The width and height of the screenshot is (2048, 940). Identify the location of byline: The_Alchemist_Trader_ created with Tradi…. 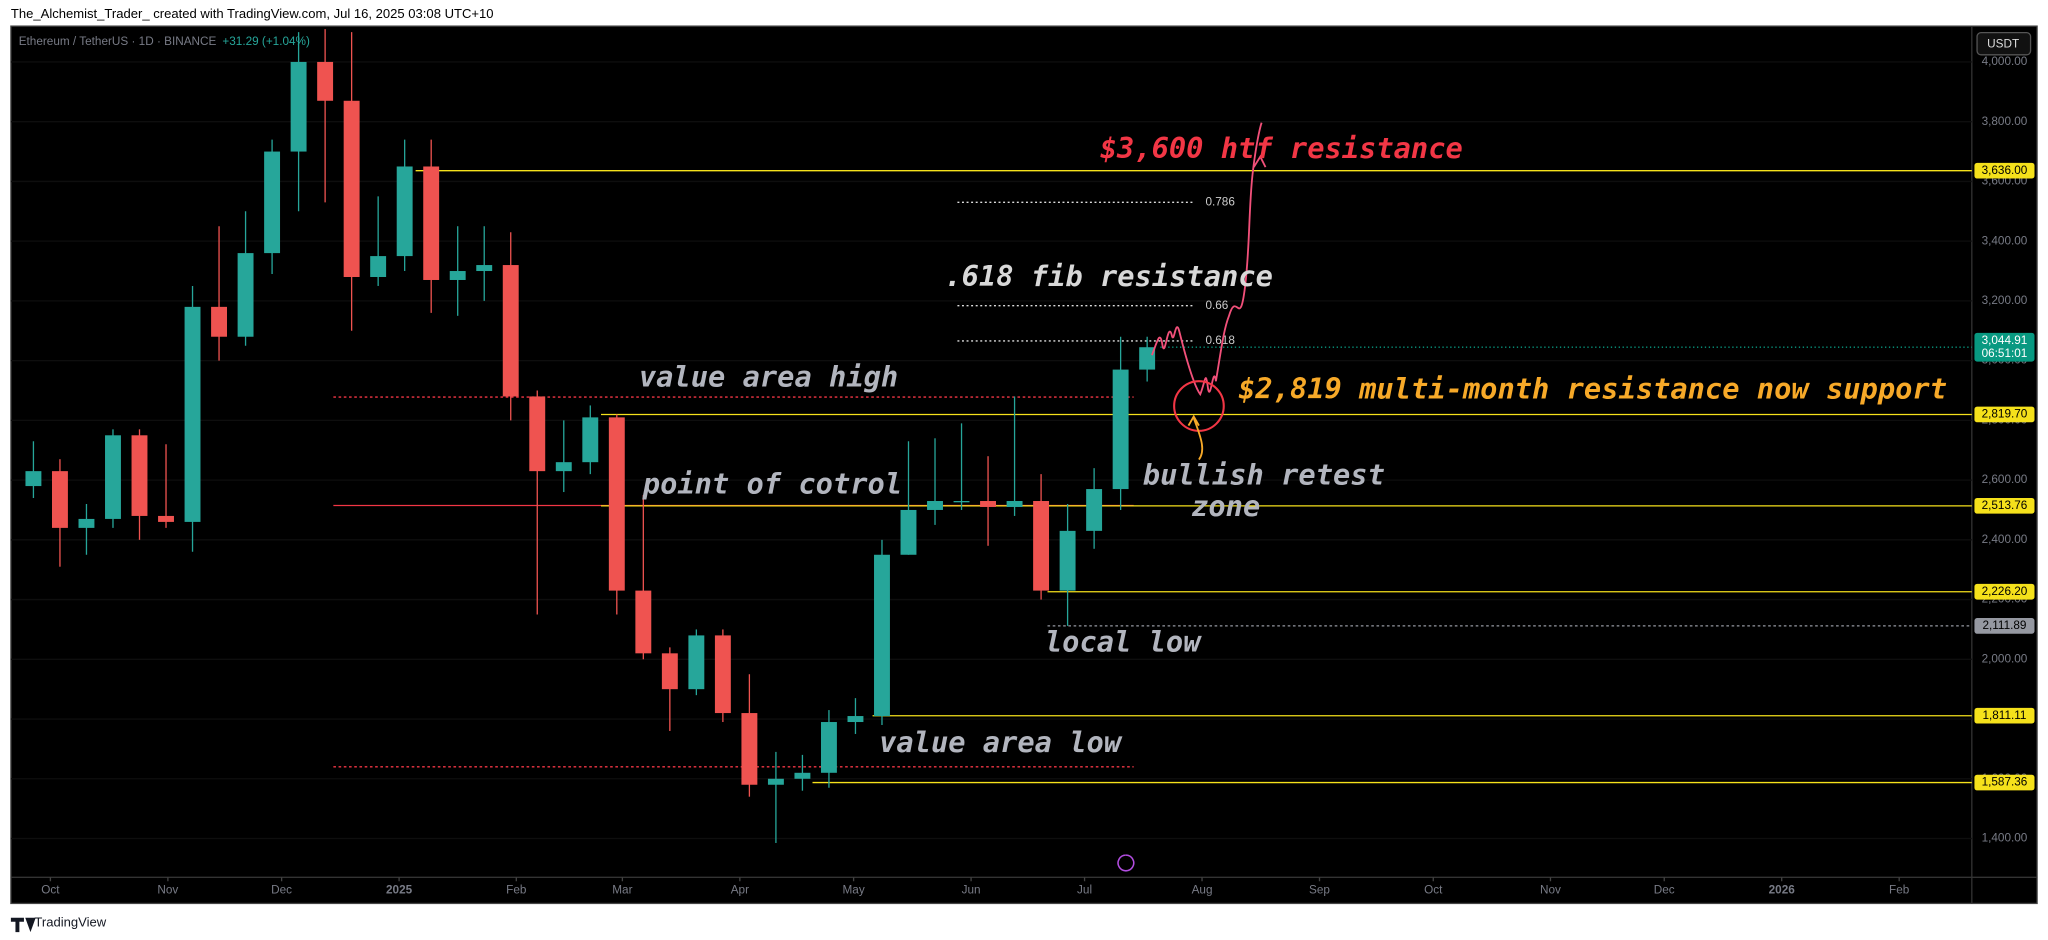
(252, 13).